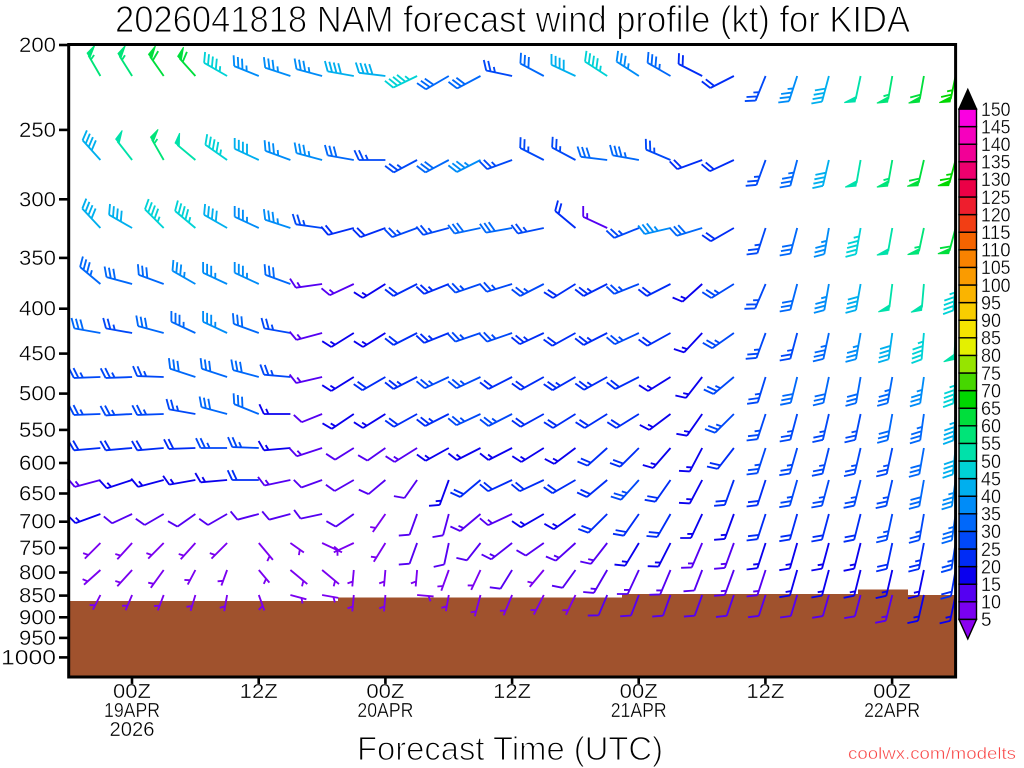 This screenshot has height=768, width=1024. What do you see at coordinates (991, 374) in the screenshot?
I see `svg-text: 75` at bounding box center [991, 374].